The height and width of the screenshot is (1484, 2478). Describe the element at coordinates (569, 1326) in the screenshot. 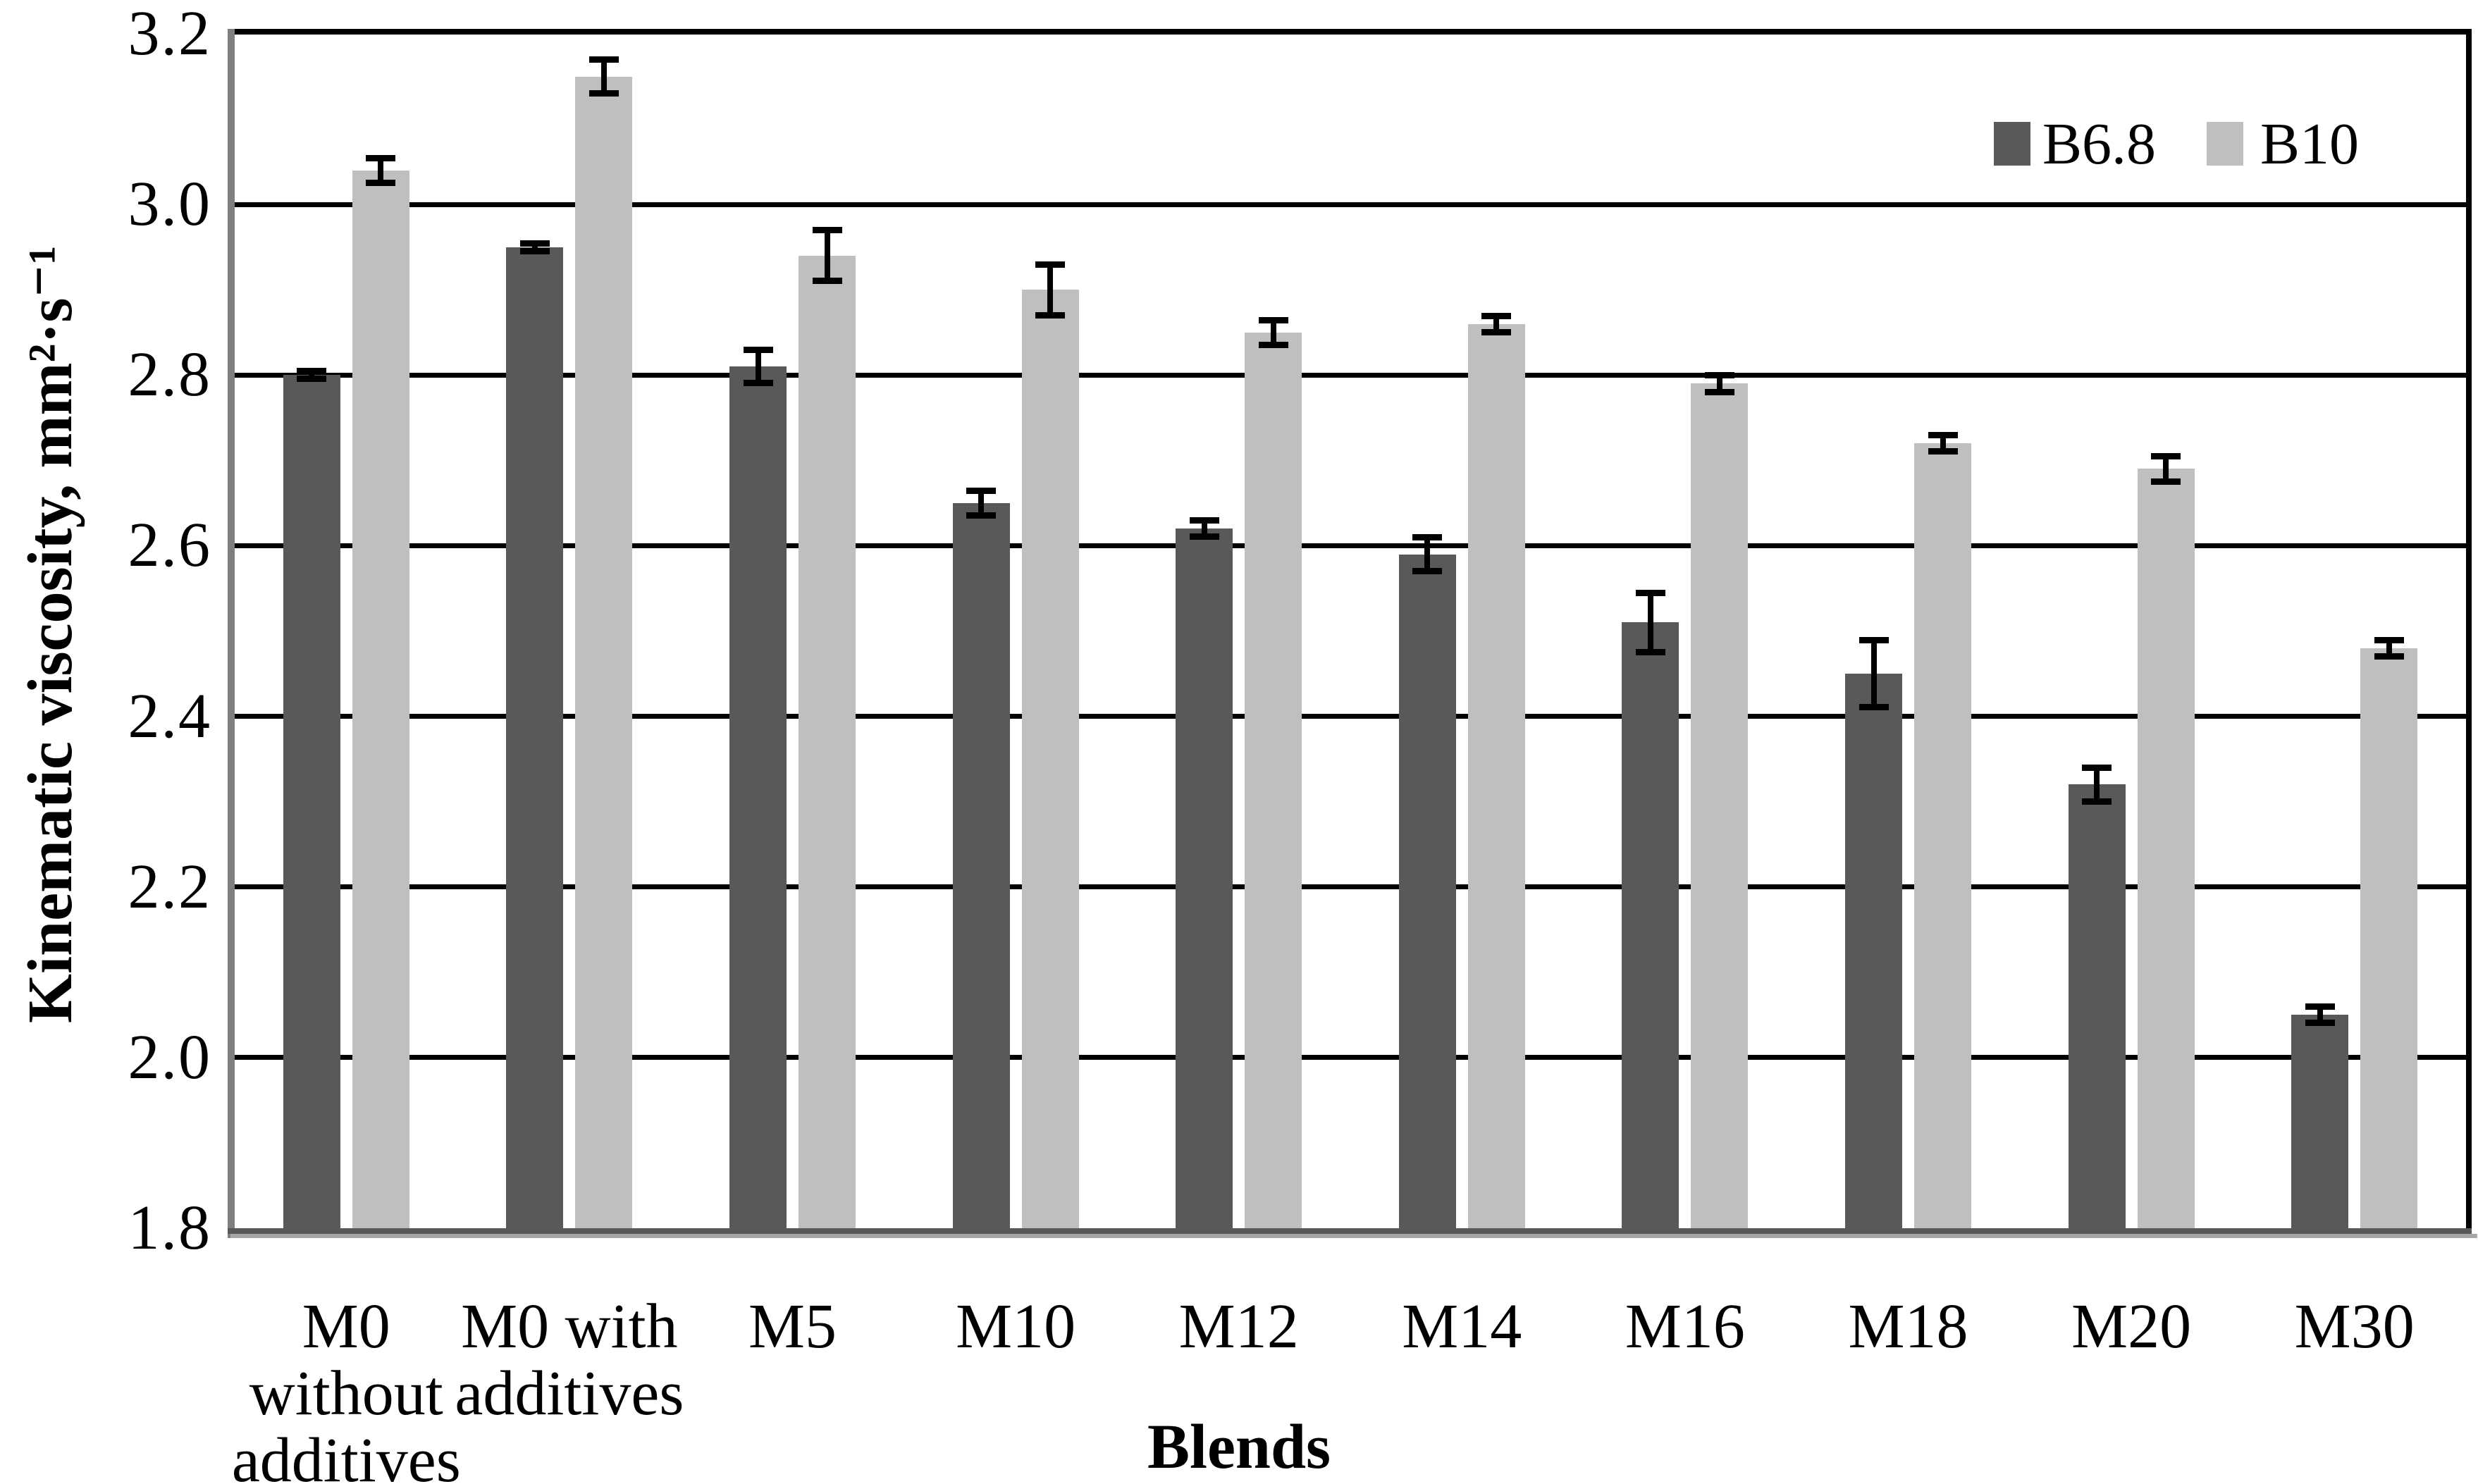

I see `x-category-label-line: M0 with` at that location.